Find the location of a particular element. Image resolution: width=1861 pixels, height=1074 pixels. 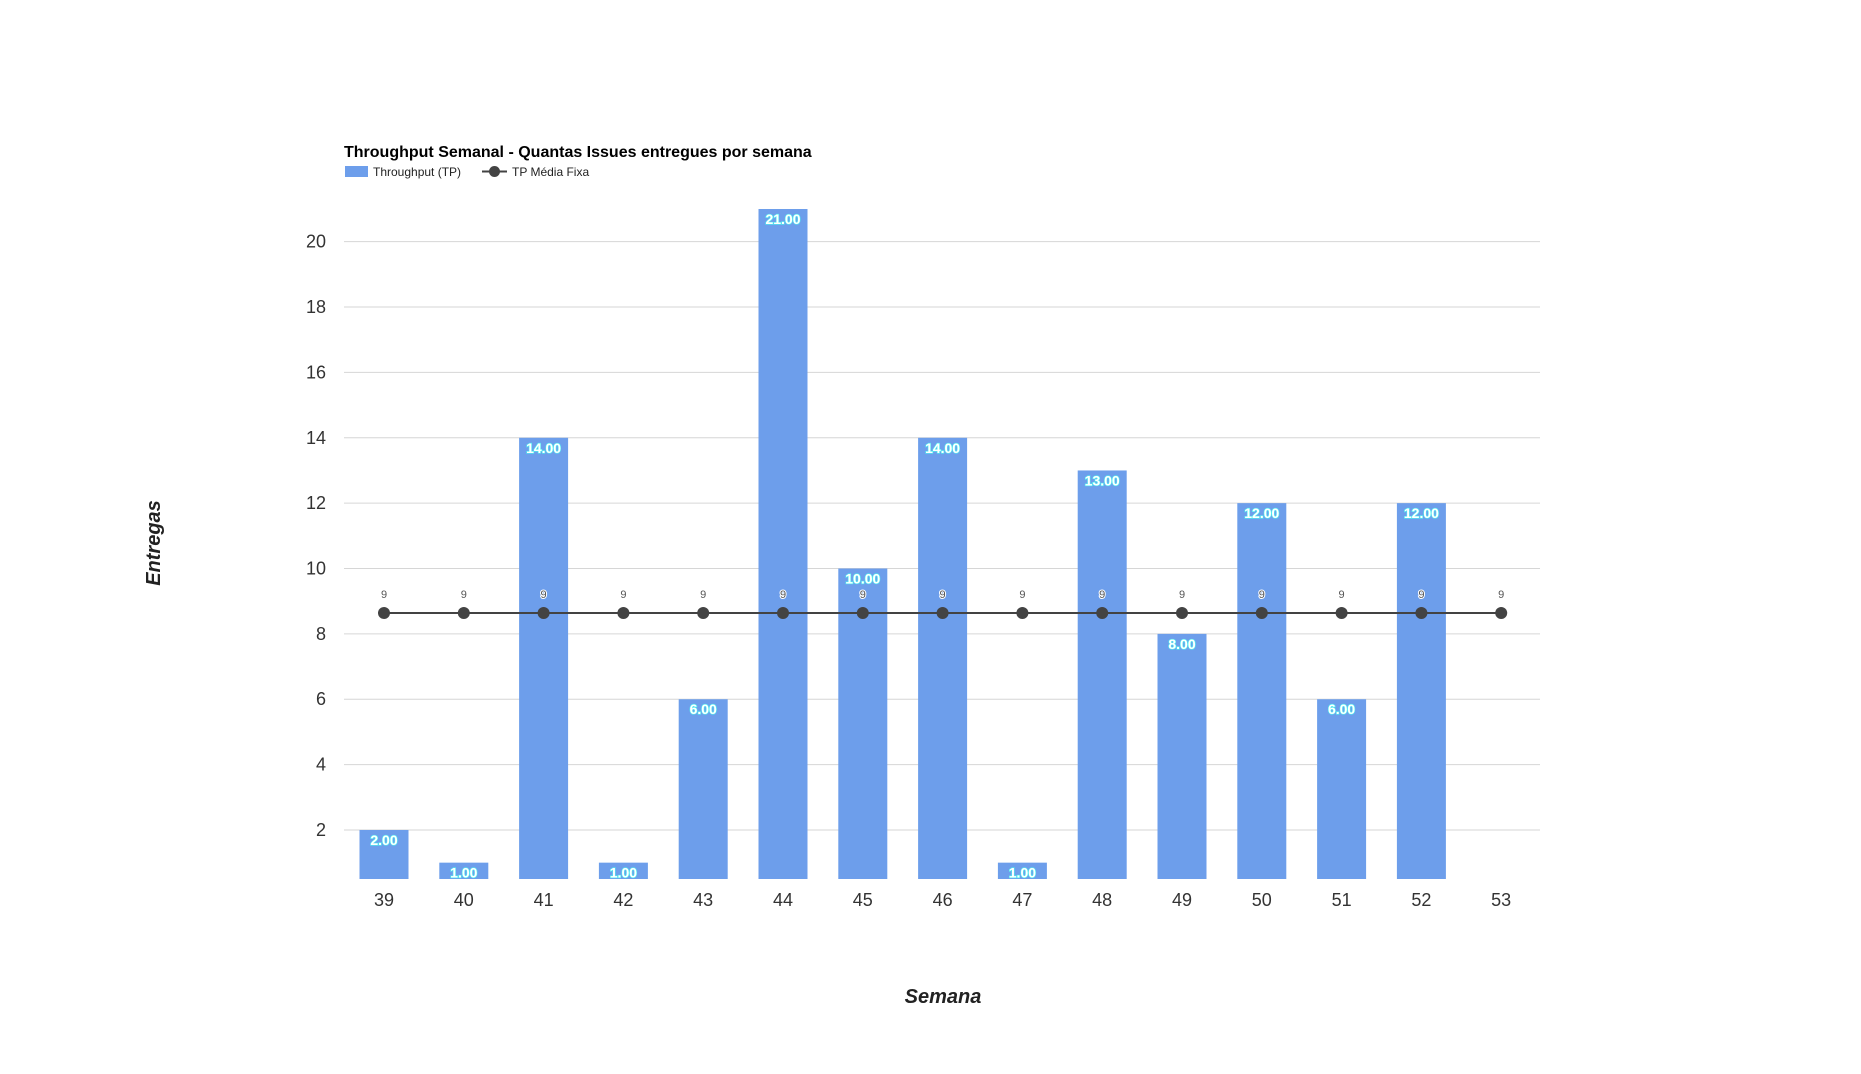

bar-data-label: 8.00 is located at coordinates (1181, 644).